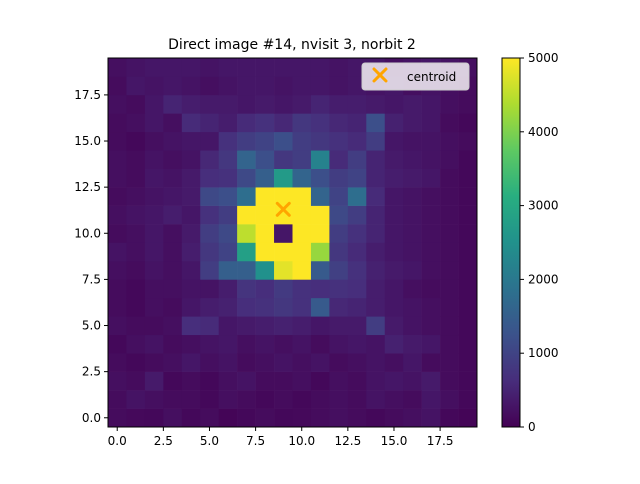 The image size is (640, 484). What do you see at coordinates (280, 437) in the screenshot?
I see `x-axis-ticks: 0.0 2.5 5.0 7.5 10.0 12.5 15.0 17.5` at bounding box center [280, 437].